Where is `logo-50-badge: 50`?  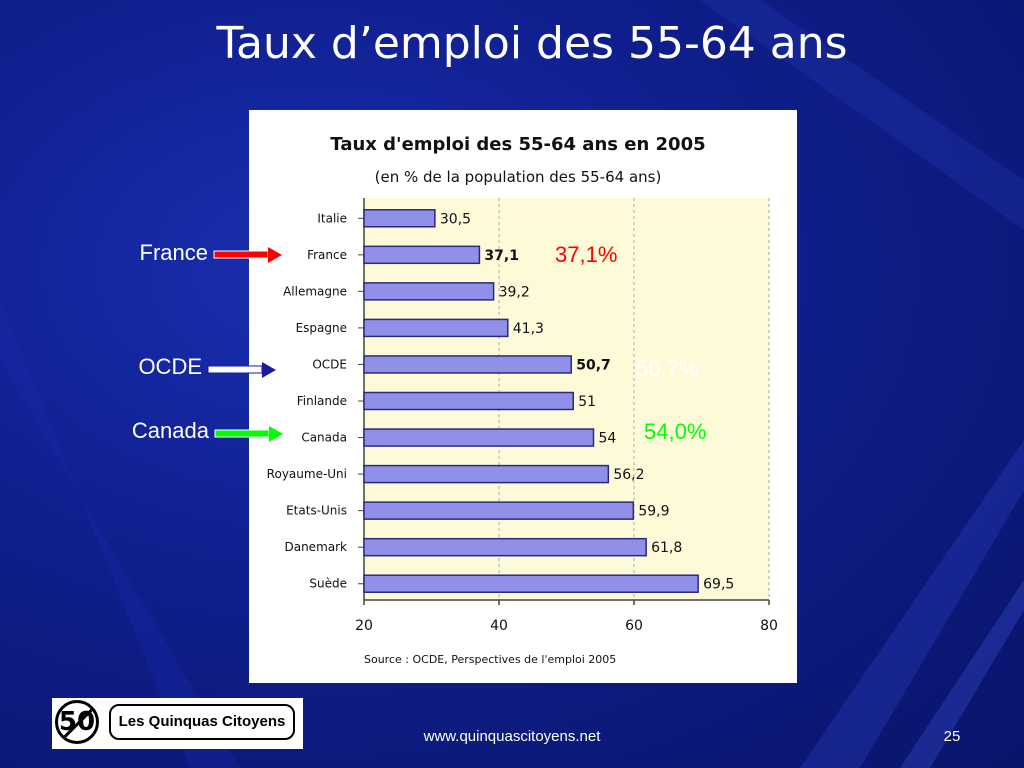 logo-50-badge: 50 is located at coordinates (77, 722).